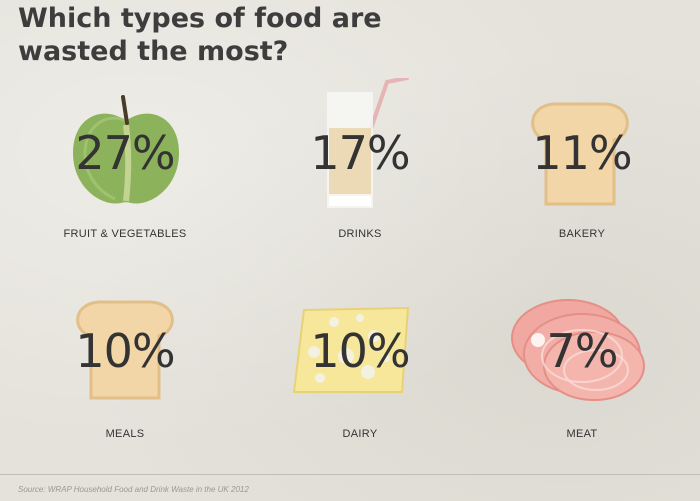 The height and width of the screenshot is (501, 700). What do you see at coordinates (582, 351) in the screenshot?
I see `value-label: 7%` at bounding box center [582, 351].